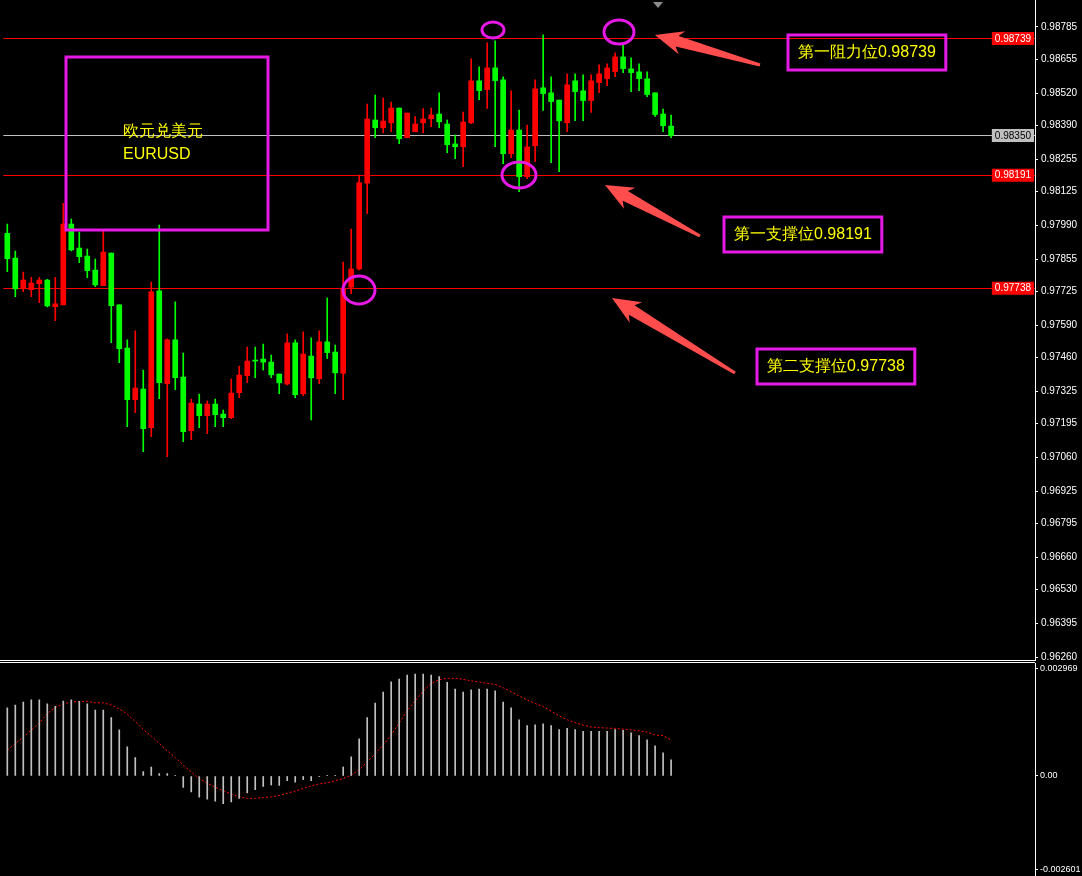 The height and width of the screenshot is (876, 1082). What do you see at coordinates (1059, 668) in the screenshot?
I see `y-tick-label: 0.002969` at bounding box center [1059, 668].